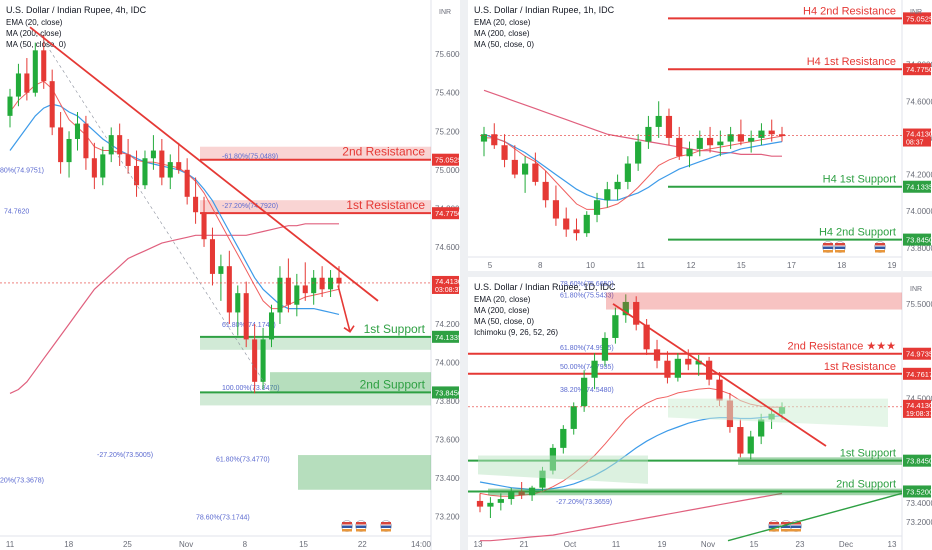 This screenshot has width=932, height=550. Describe the element at coordinates (490, 265) in the screenshot. I see `x-tick-label: 5` at that location.